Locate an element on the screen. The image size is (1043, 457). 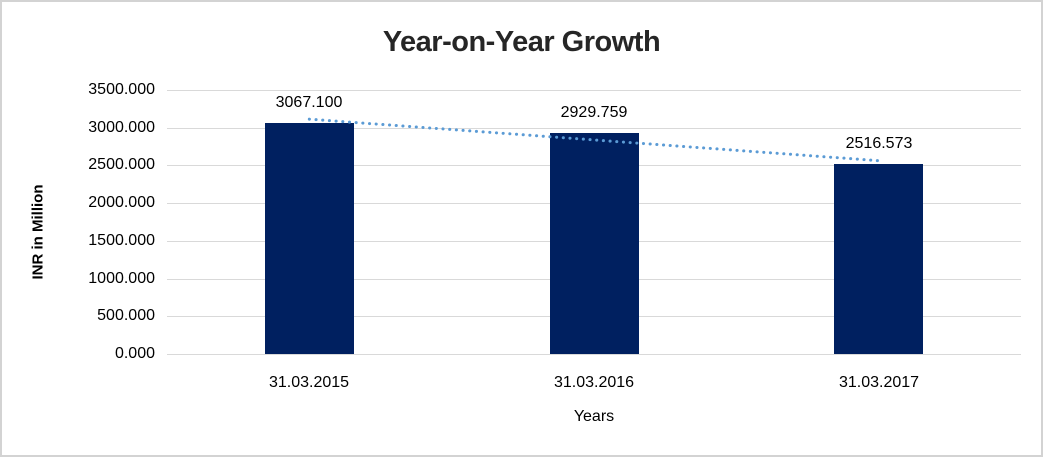
category-label: 31.03.2017 is located at coordinates (879, 382).